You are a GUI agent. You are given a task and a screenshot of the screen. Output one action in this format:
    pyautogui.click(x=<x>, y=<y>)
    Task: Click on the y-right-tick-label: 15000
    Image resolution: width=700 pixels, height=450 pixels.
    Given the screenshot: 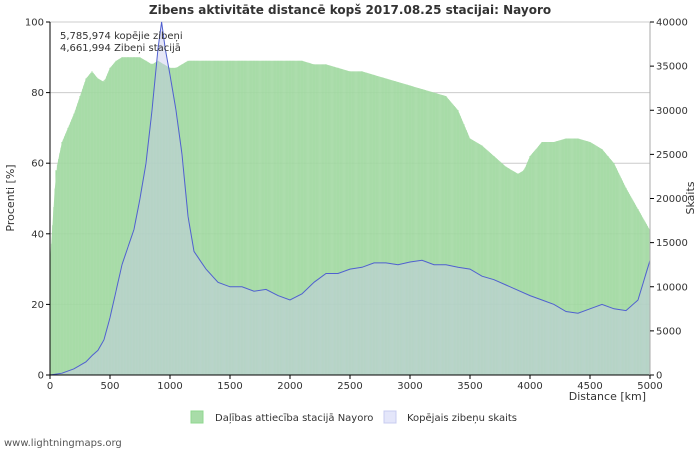 What is the action you would take?
    pyautogui.click(x=672, y=243)
    